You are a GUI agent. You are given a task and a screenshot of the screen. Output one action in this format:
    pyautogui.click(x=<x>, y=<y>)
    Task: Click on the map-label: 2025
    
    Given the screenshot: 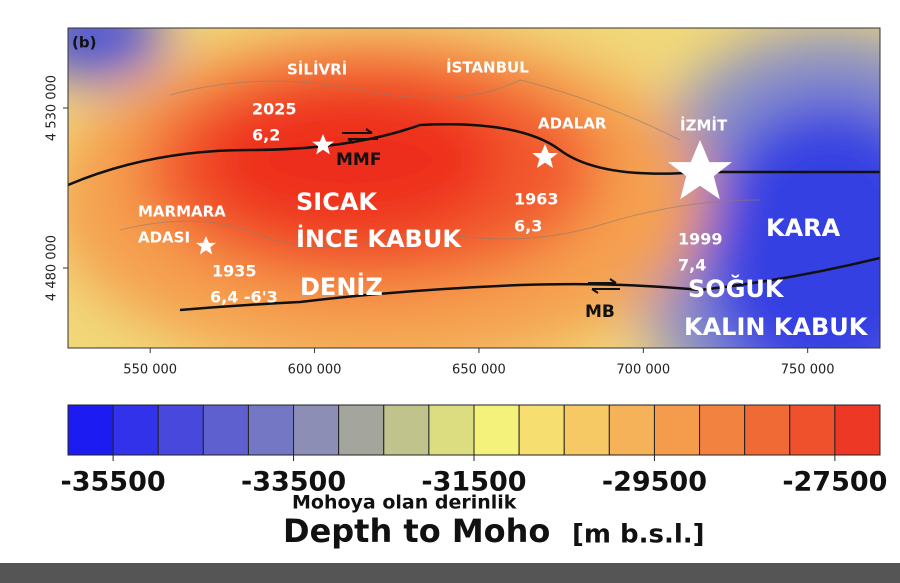 What is the action you would take?
    pyautogui.click(x=274, y=109)
    